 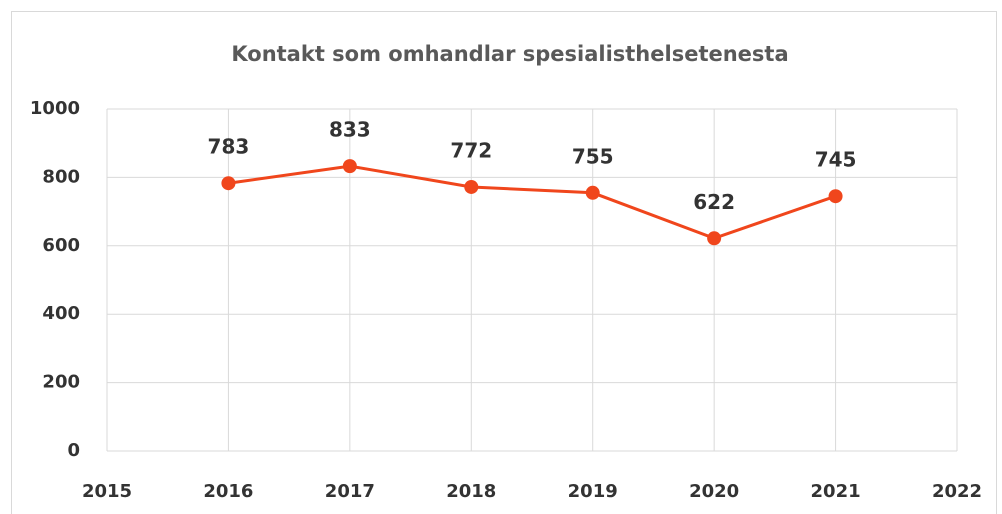 What do you see at coordinates (714, 202) in the screenshot?
I see `data-label: 622` at bounding box center [714, 202].